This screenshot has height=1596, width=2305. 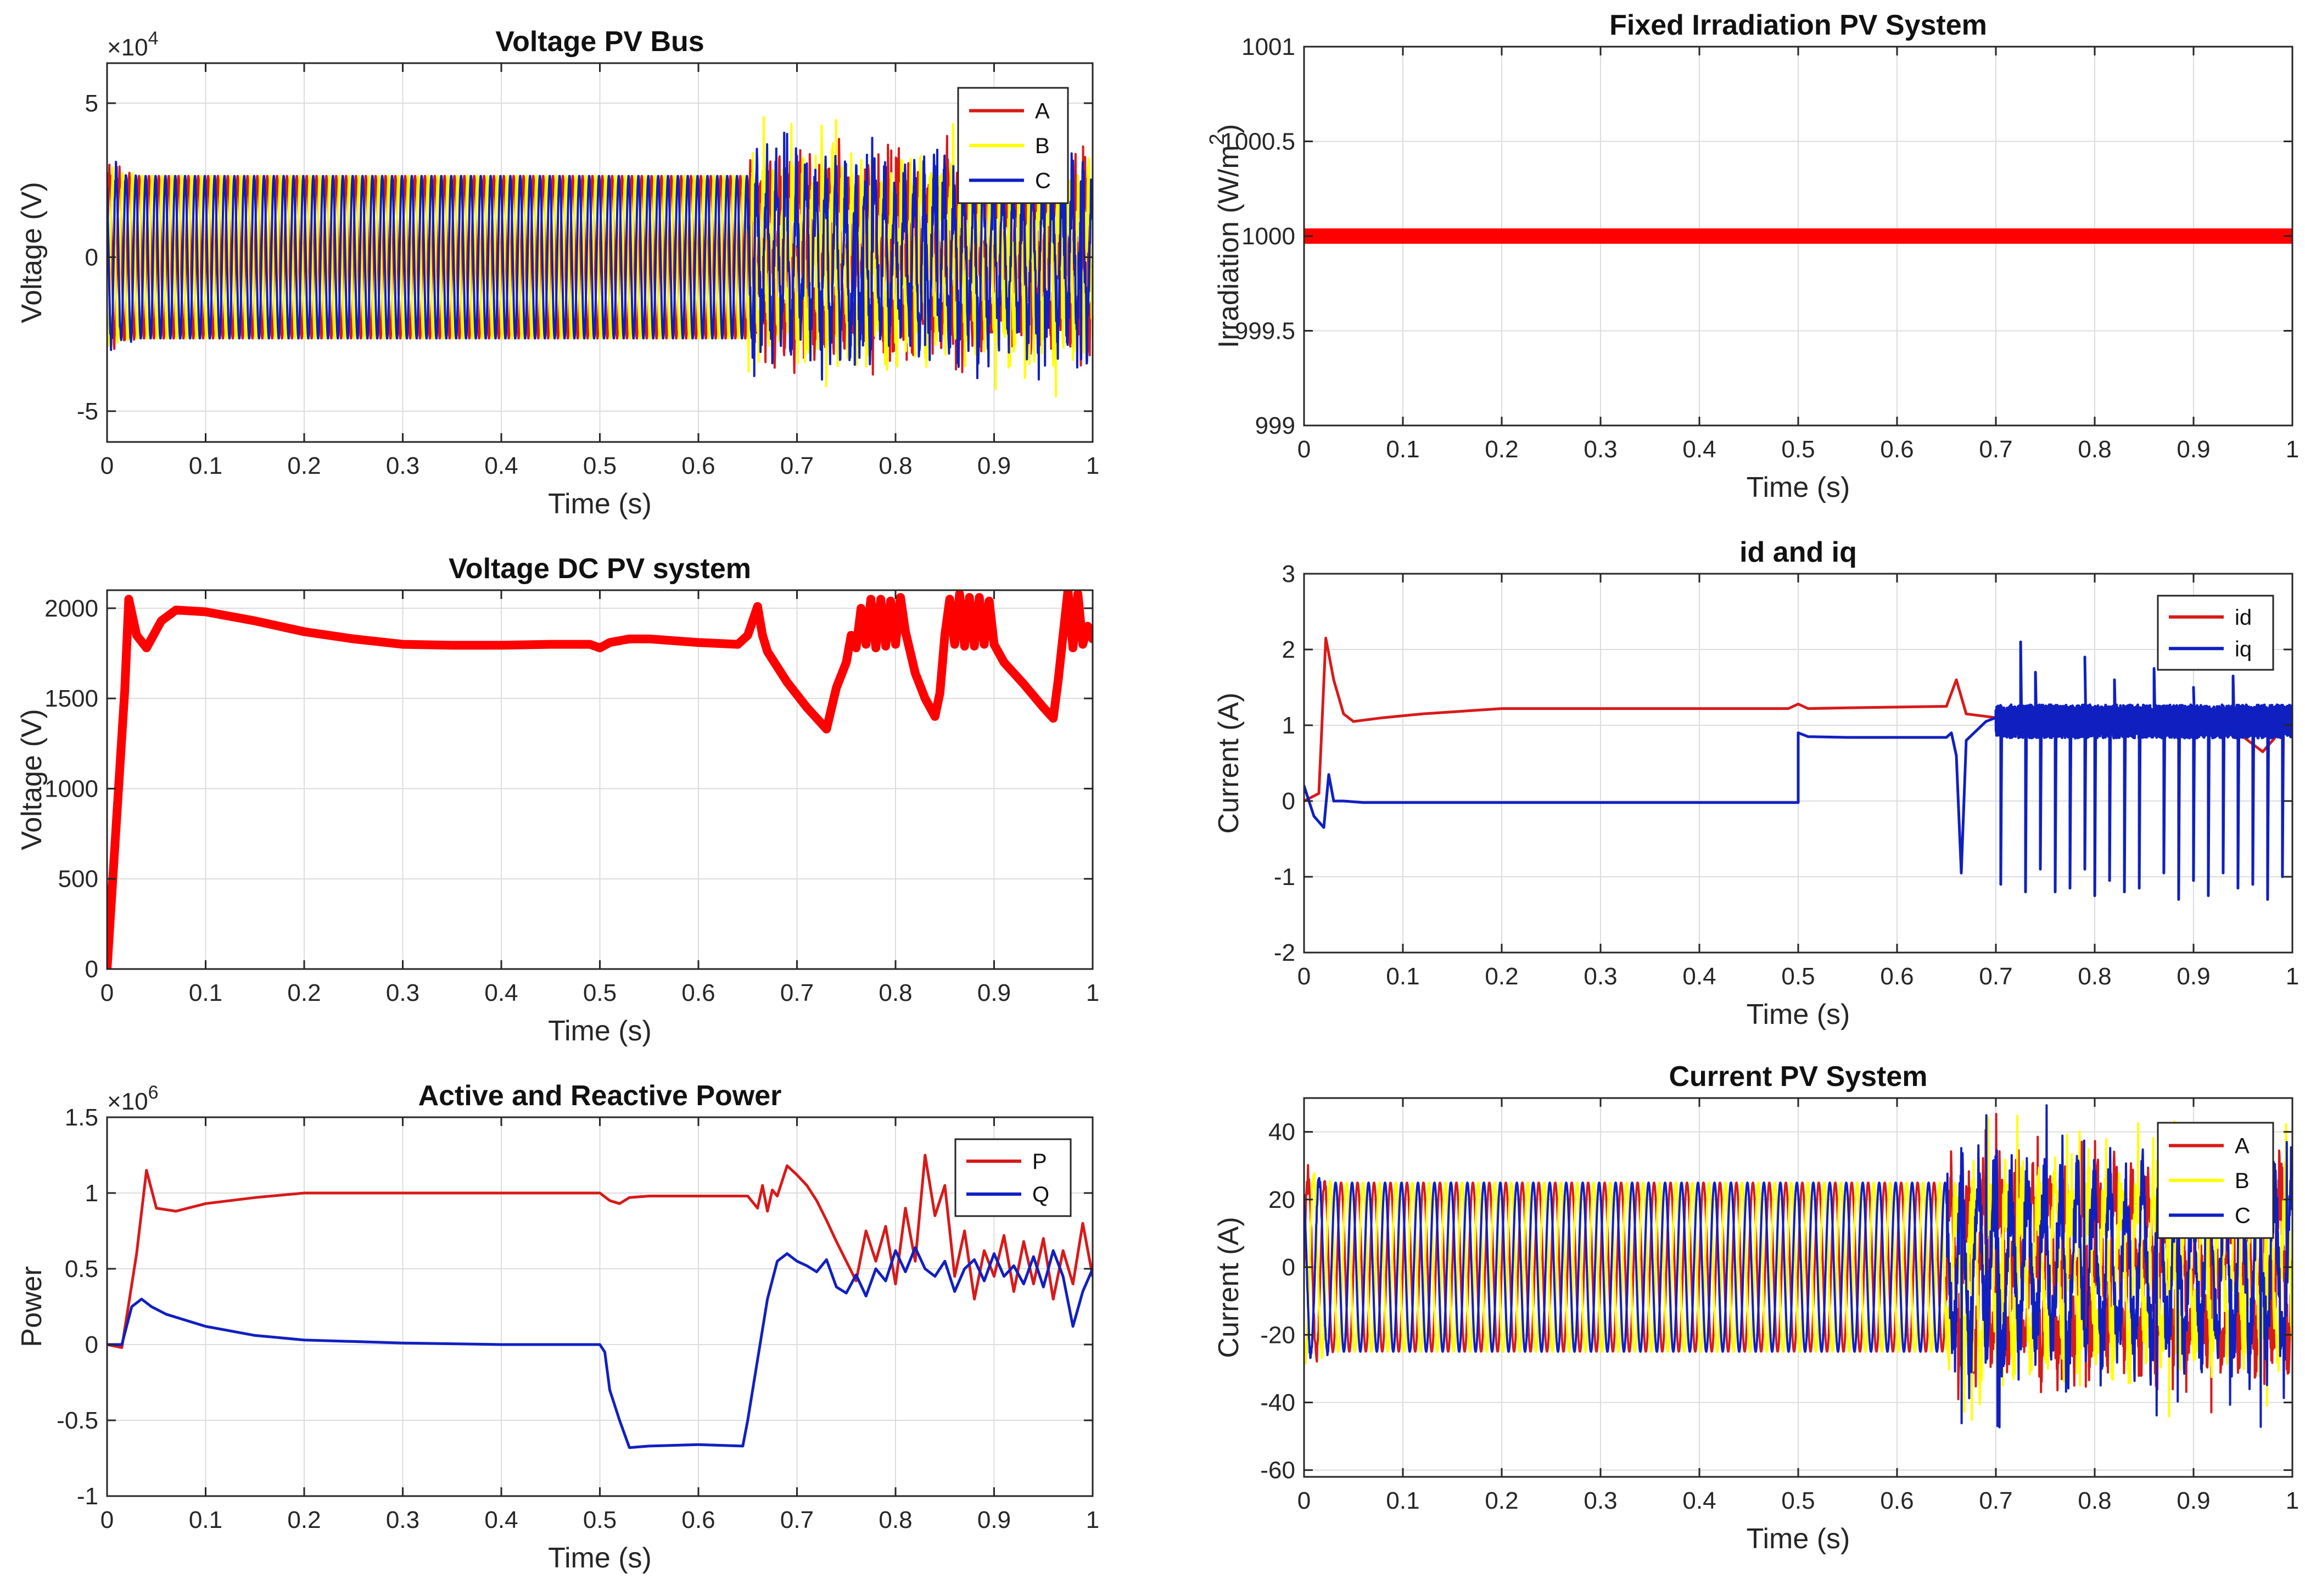 I want to click on y-tick-label: 1.5, so click(x=81, y=1117).